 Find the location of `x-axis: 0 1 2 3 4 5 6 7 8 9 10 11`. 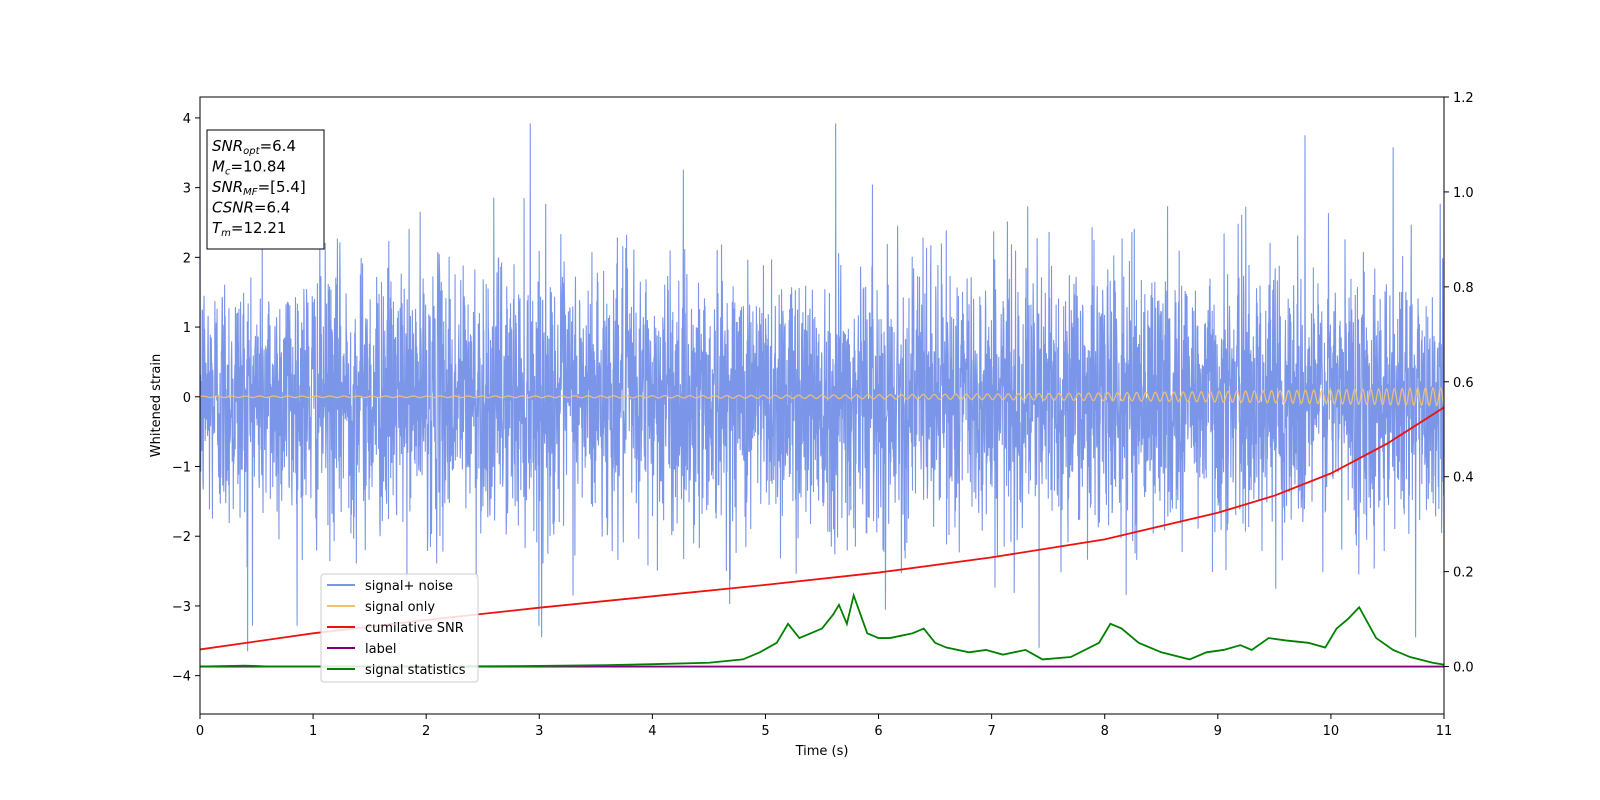

x-axis: 0 1 2 3 4 5 6 7 8 9 10 11 is located at coordinates (824, 726).